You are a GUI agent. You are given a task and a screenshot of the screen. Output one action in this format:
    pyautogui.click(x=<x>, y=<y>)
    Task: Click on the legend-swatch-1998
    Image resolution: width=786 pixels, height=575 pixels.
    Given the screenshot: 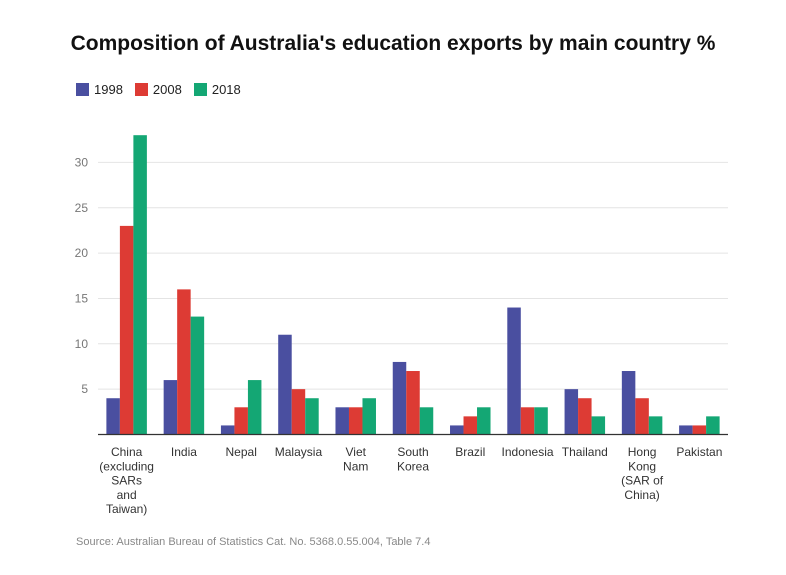 What is the action you would take?
    pyautogui.click(x=82, y=89)
    